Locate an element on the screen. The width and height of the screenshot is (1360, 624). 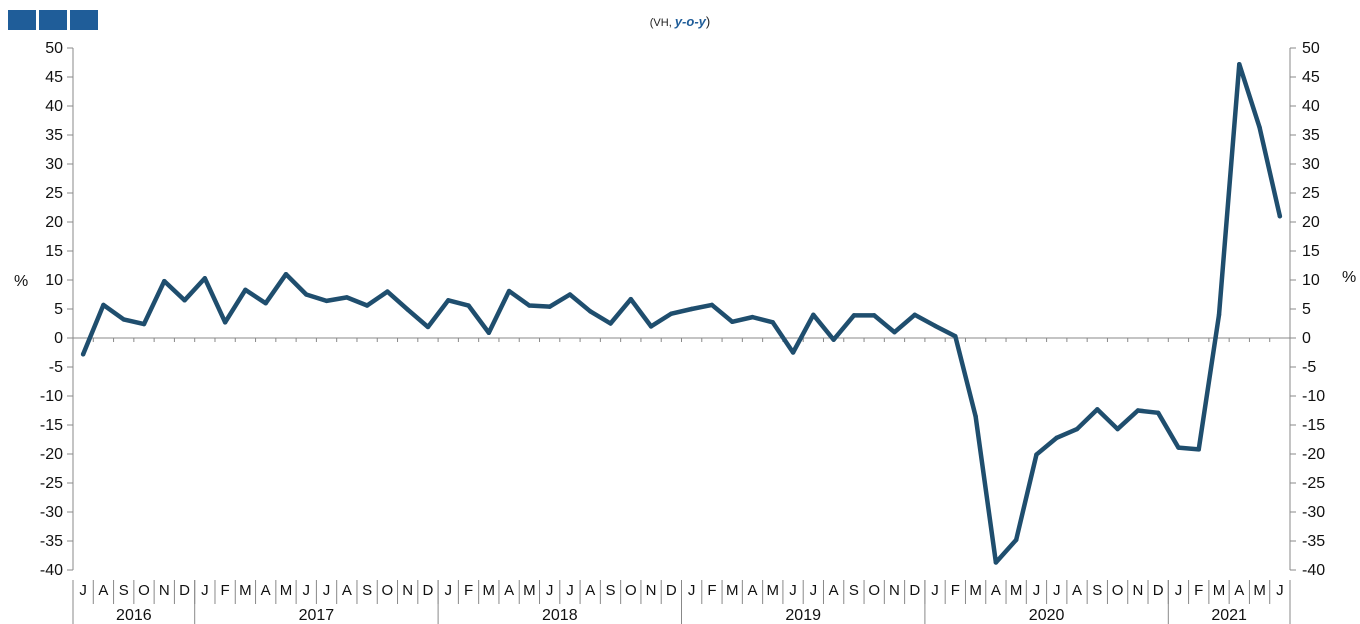
y-tick-label-left: 40 is located at coordinates (54, 106).